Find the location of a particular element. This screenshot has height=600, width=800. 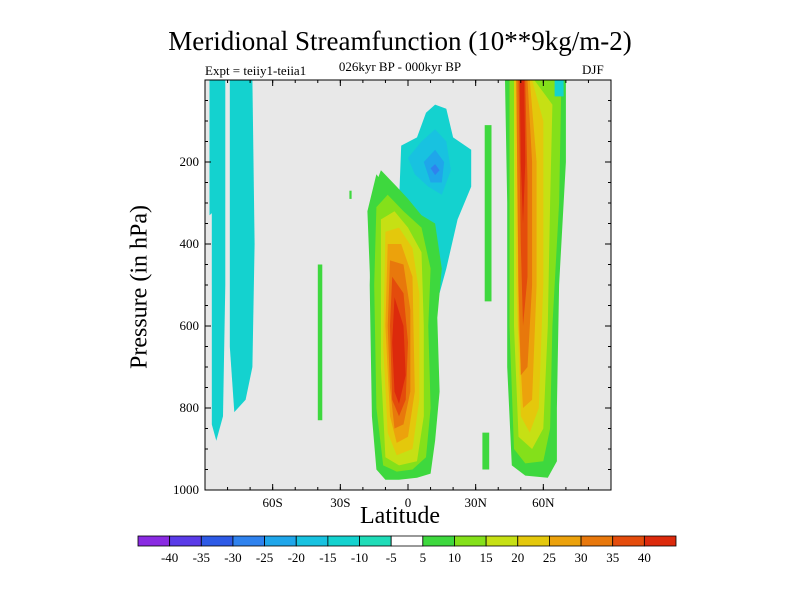

x-tick-label: 30S is located at coordinates (340, 502).